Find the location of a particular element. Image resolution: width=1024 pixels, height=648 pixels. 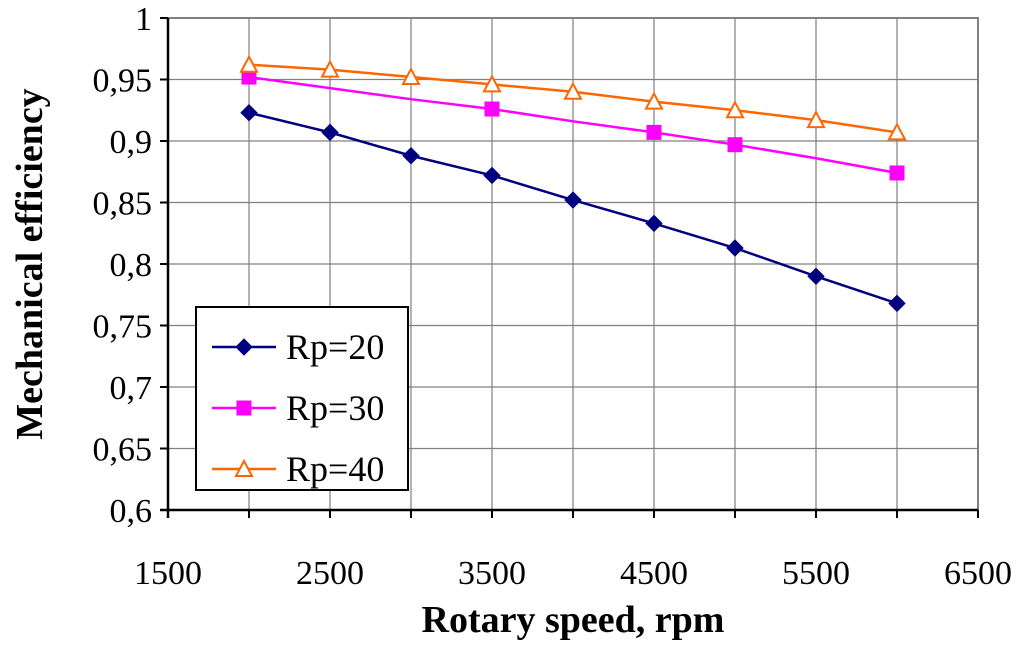

legend-item: Rp=40 is located at coordinates (298, 469).